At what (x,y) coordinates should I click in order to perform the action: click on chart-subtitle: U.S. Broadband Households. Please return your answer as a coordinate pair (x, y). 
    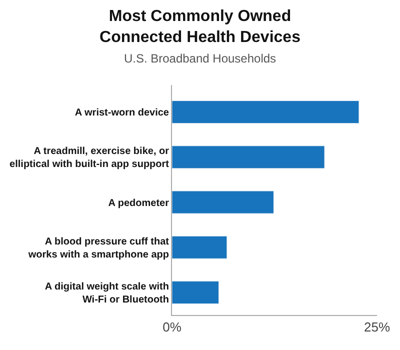
    Looking at the image, I should click on (200, 59).